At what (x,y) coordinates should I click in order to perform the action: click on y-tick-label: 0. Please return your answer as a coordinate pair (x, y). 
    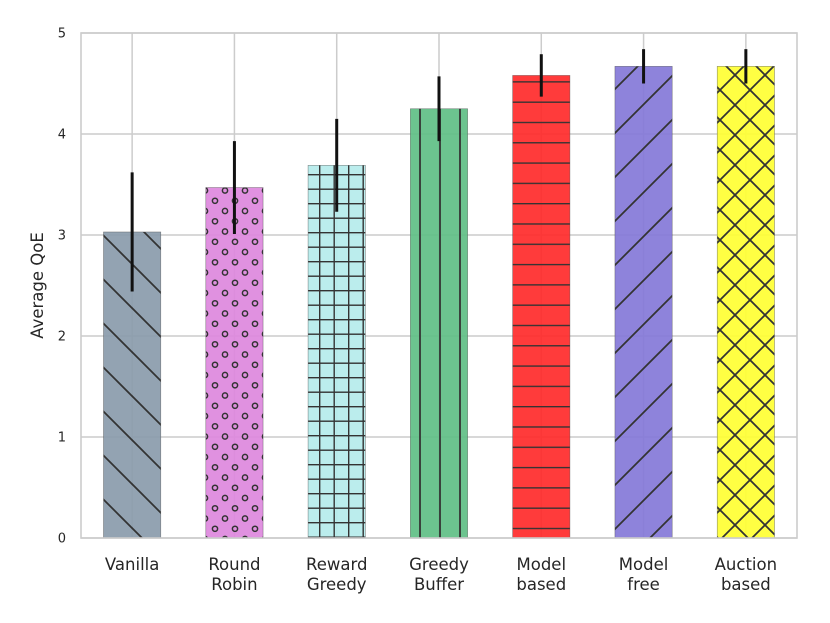
    Looking at the image, I should click on (62, 539).